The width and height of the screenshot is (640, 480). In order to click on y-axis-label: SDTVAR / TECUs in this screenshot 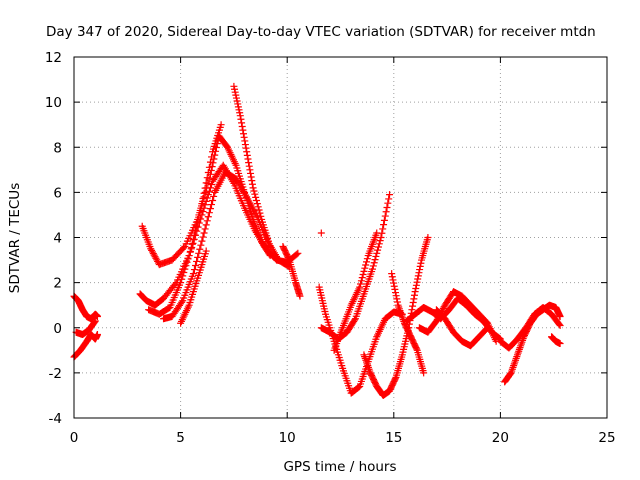, I will do `click(15, 238)`.